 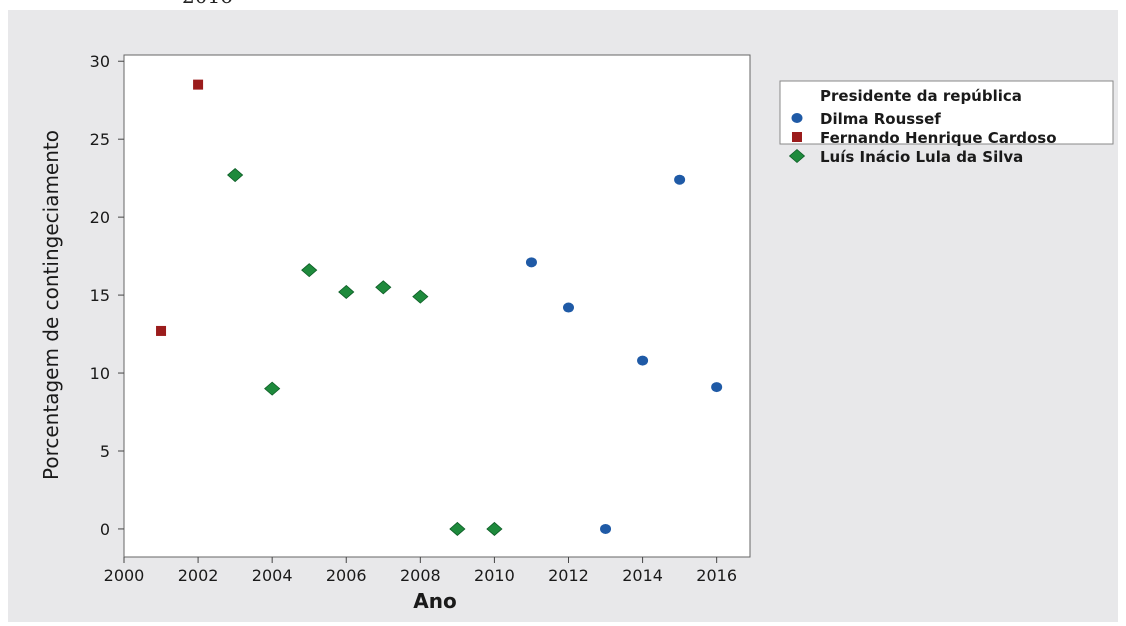 What do you see at coordinates (568, 575) in the screenshot?
I see `x-tick-label: 2012` at bounding box center [568, 575].